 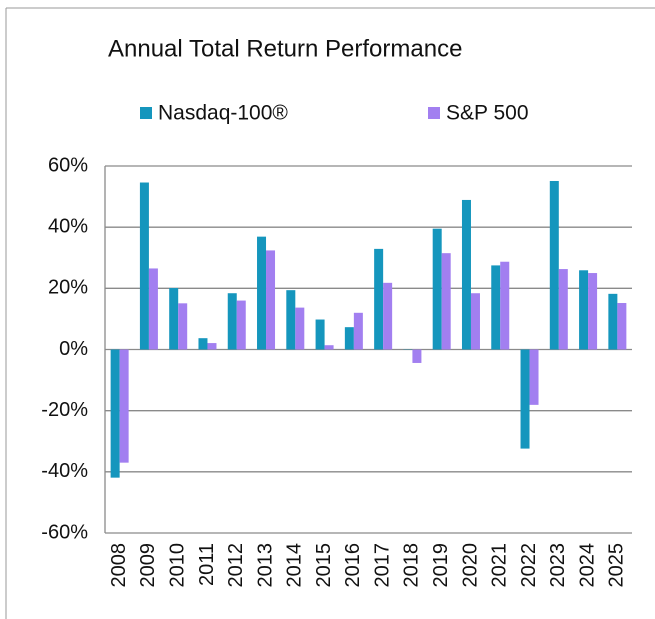 What do you see at coordinates (68, 288) in the screenshot?
I see `y-tick-label: 20%` at bounding box center [68, 288].